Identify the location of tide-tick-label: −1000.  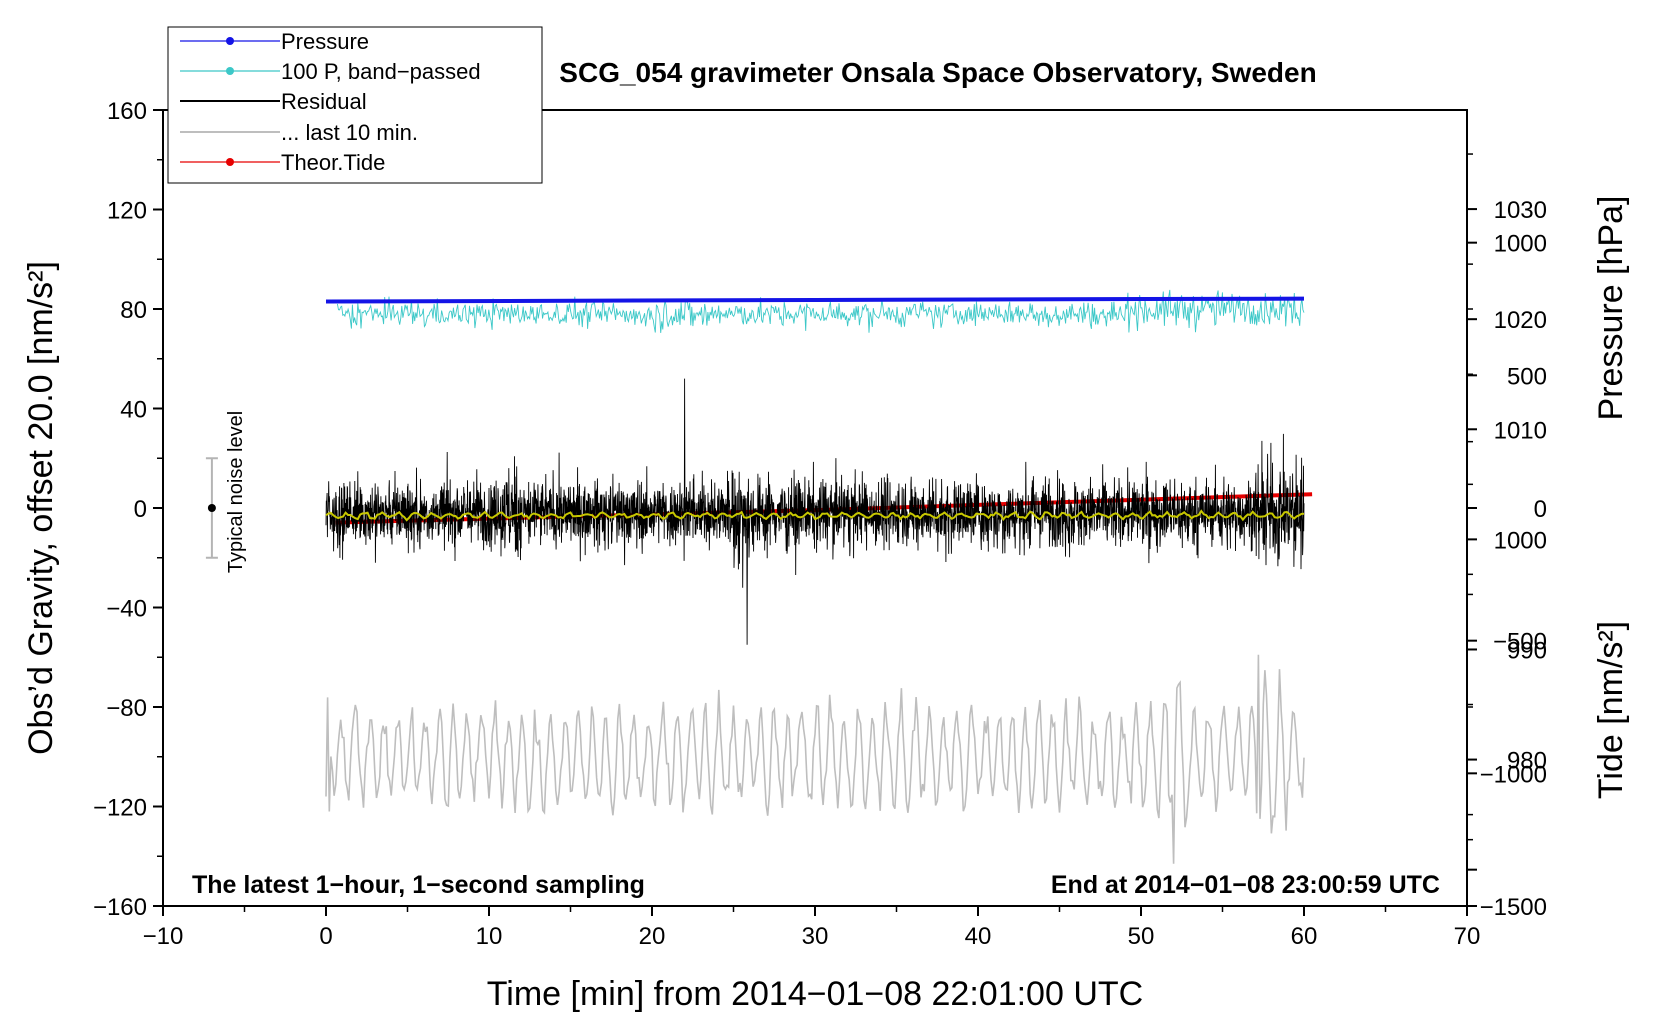
(1513, 774).